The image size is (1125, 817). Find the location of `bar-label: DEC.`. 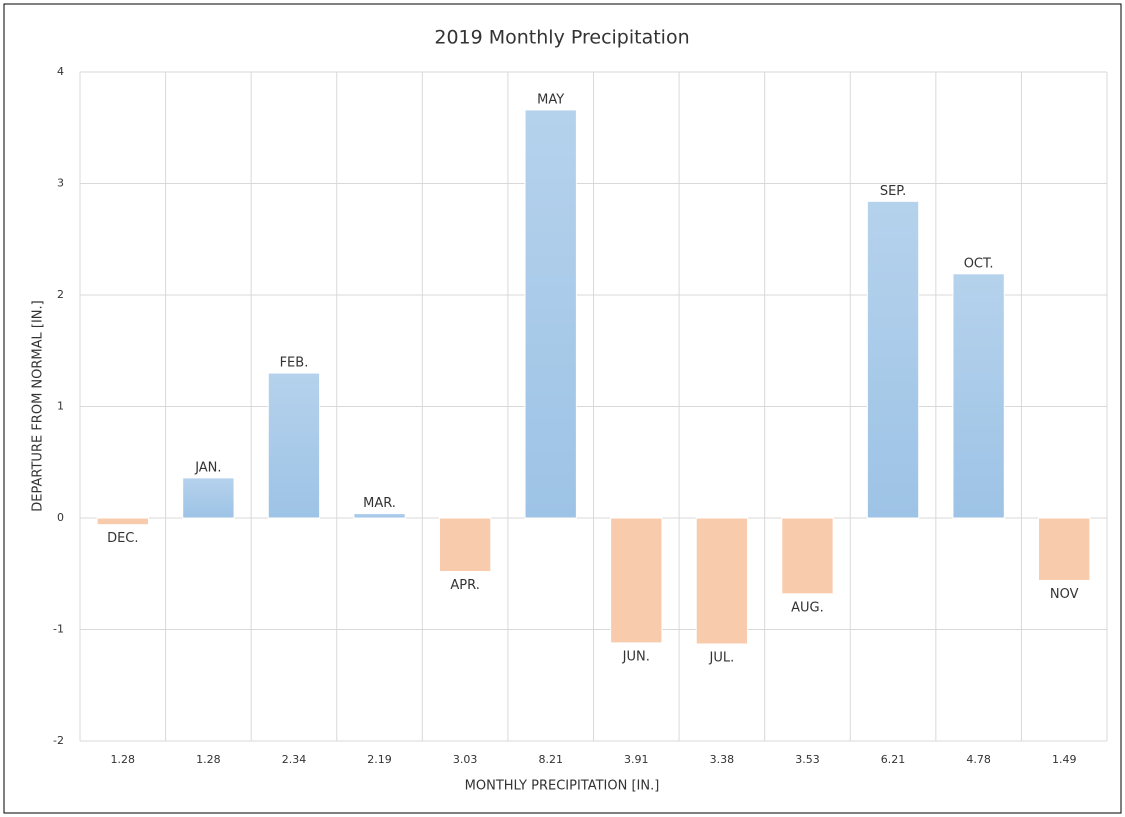

bar-label: DEC. is located at coordinates (122, 538).